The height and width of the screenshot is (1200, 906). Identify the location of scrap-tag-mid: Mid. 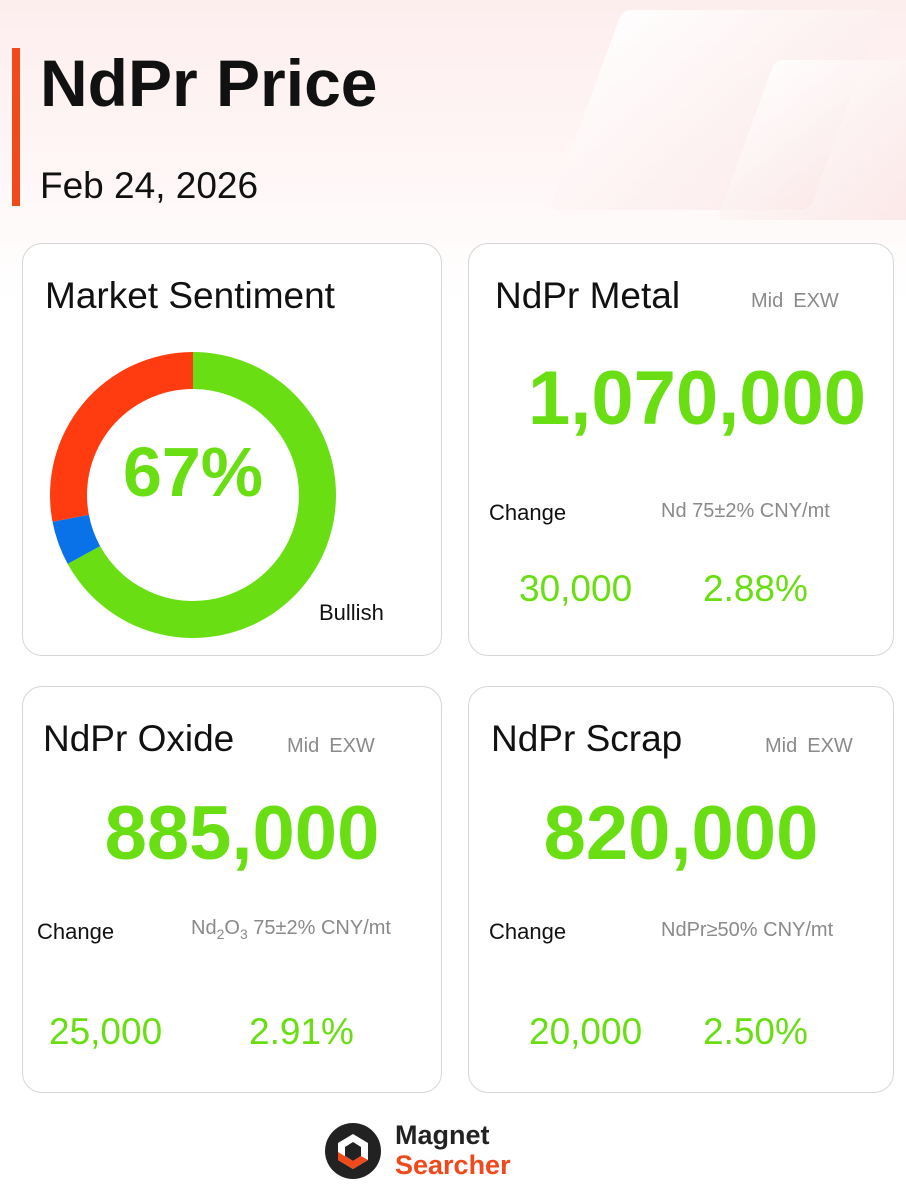
(781, 746).